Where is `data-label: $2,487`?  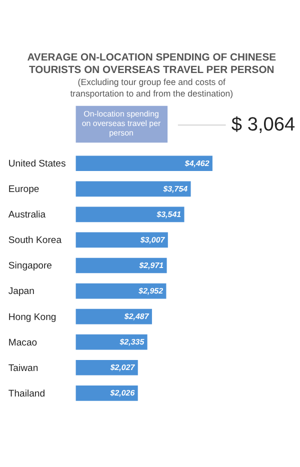
data-label: $2,487 is located at coordinates (136, 316).